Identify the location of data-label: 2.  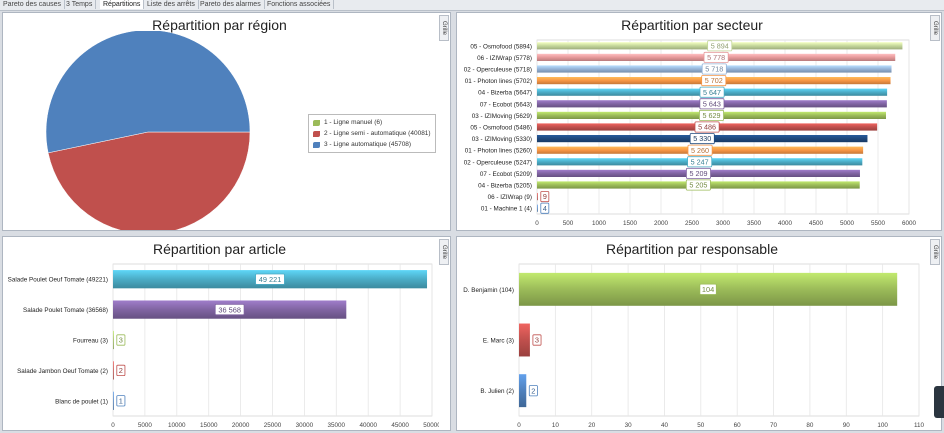
(121, 370).